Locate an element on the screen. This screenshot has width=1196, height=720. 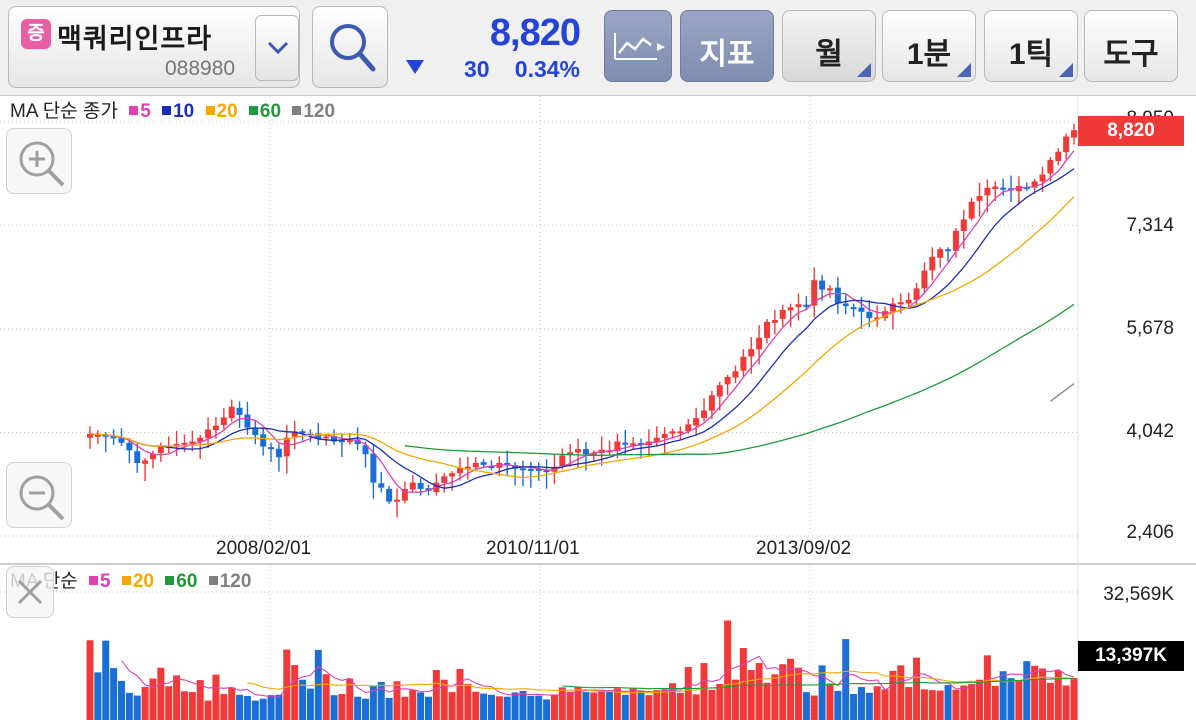
stock-dropdown-button is located at coordinates (277, 48).